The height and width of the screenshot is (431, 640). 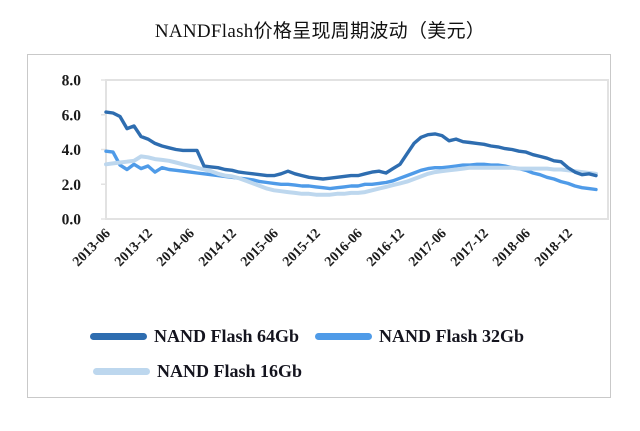 I want to click on legend-marker-16gb-icon, so click(x=121, y=371).